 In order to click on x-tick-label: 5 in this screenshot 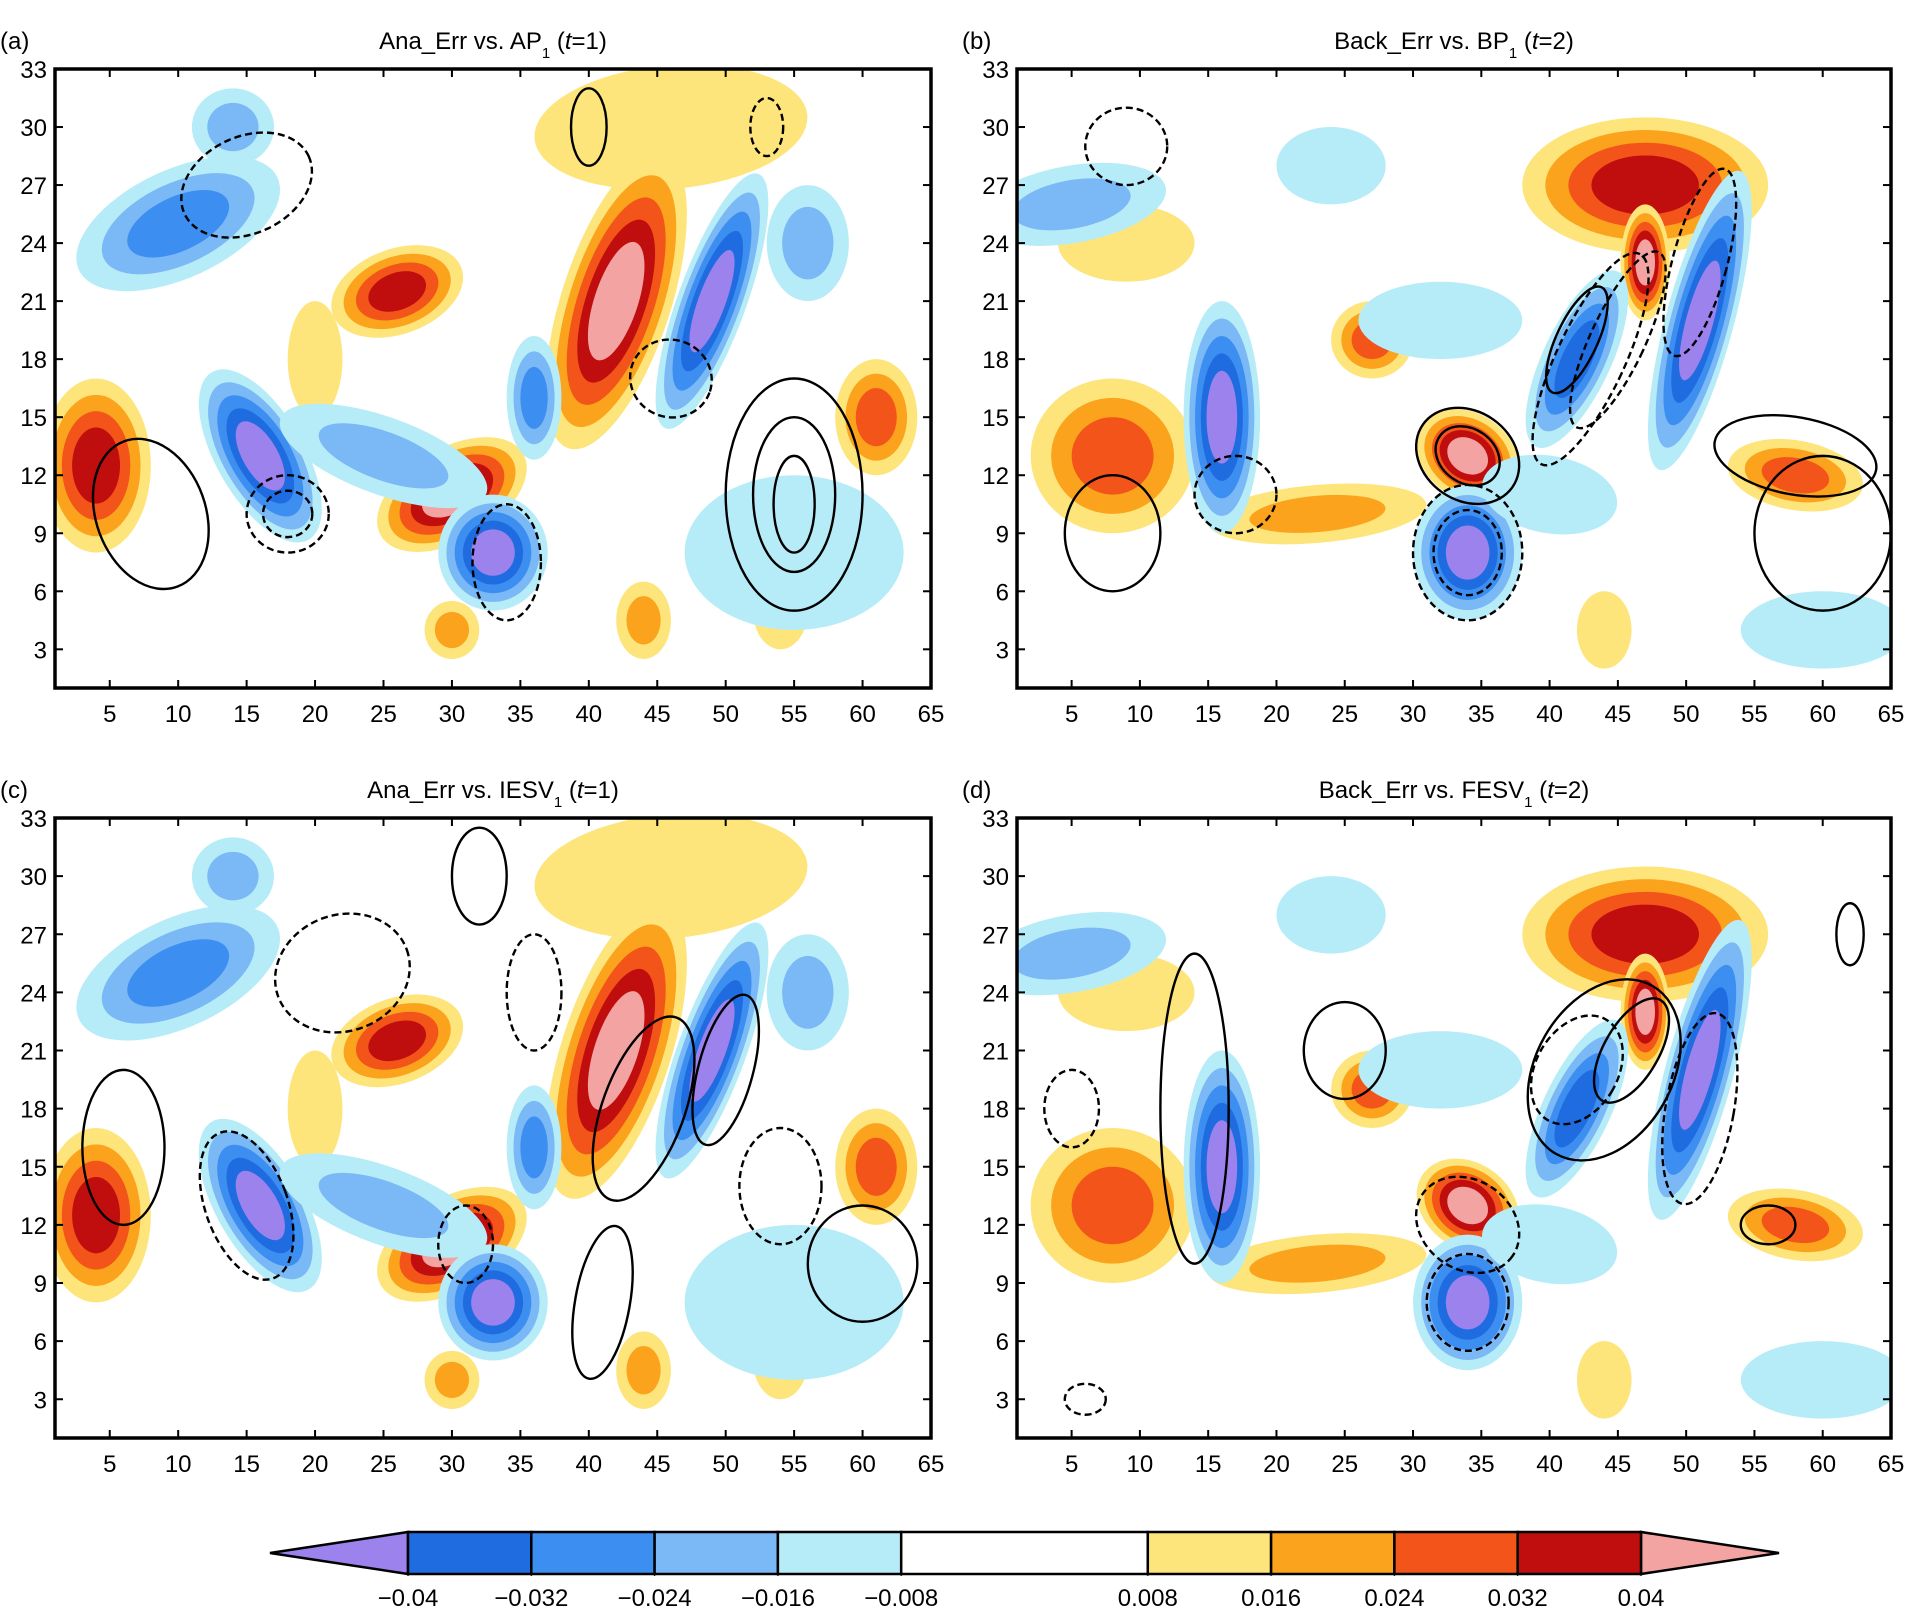, I will do `click(109, 714)`.